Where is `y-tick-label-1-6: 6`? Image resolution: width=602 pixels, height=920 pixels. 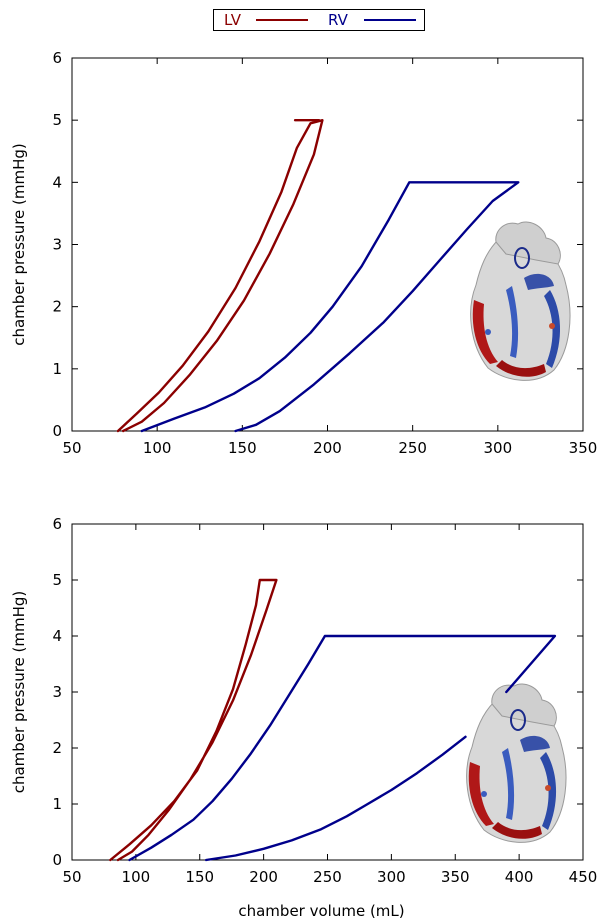
y-tick-label-1-6: 6 is located at coordinates (57, 524).